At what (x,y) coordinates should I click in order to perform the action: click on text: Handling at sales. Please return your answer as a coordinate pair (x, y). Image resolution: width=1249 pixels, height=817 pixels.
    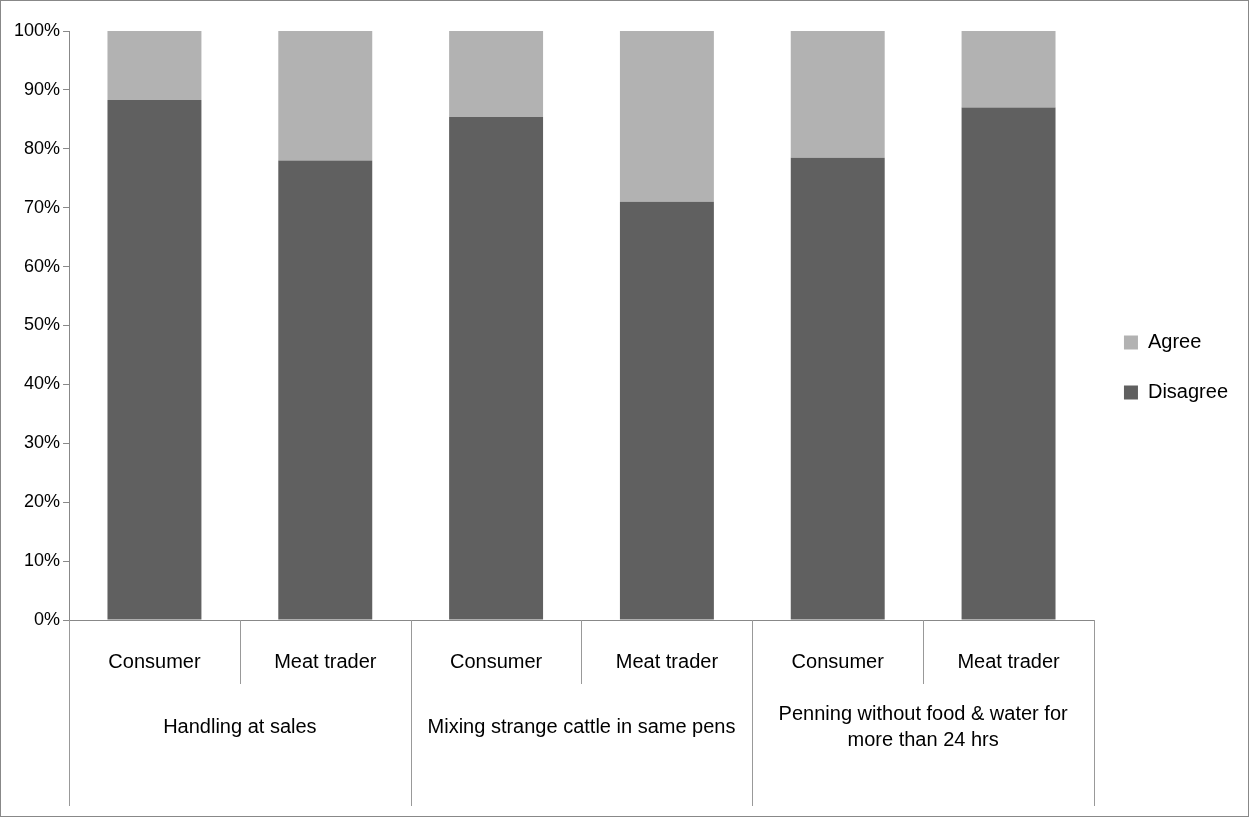
    Looking at the image, I should click on (240, 725).